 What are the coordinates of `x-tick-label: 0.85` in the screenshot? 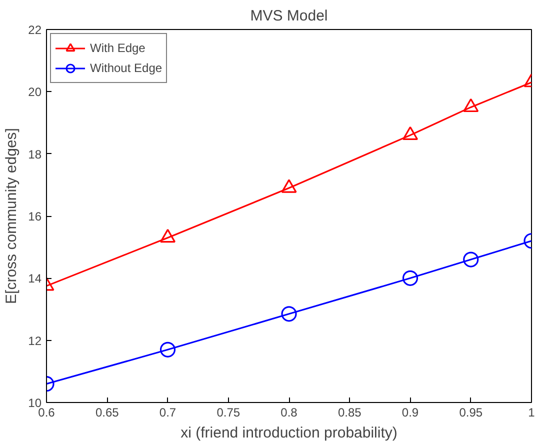 It's located at (350, 413).